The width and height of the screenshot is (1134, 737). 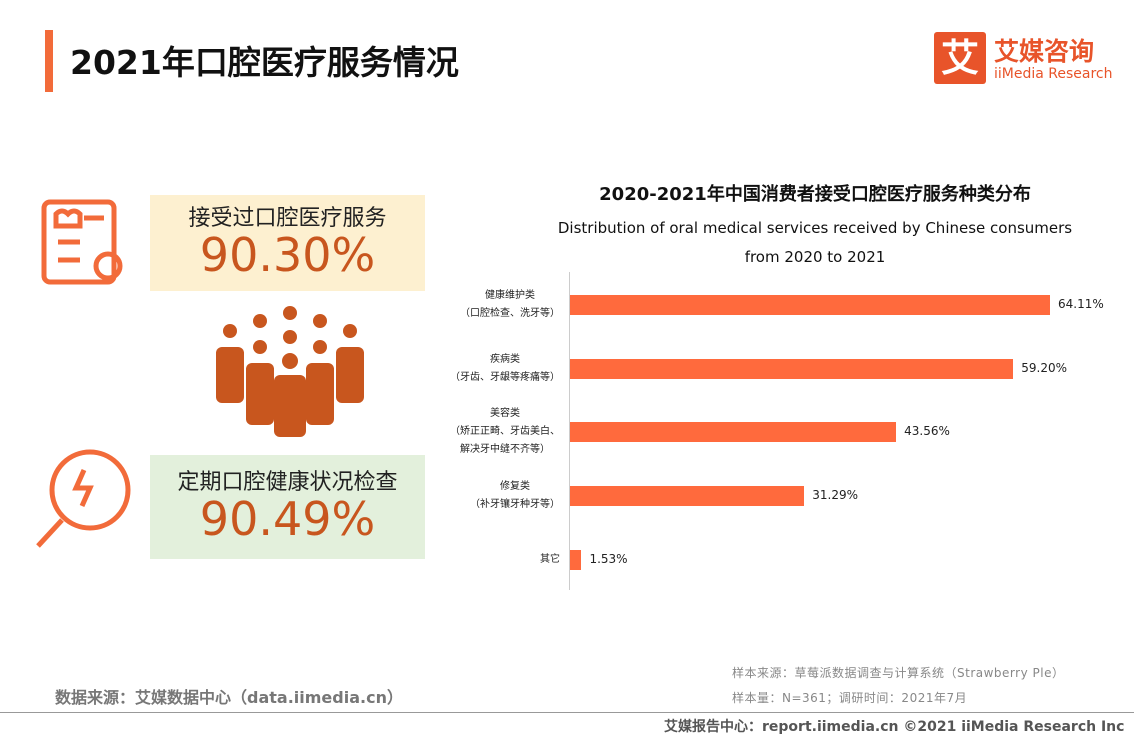 What do you see at coordinates (550, 559) in the screenshot?
I see `category-label: 其它` at bounding box center [550, 559].